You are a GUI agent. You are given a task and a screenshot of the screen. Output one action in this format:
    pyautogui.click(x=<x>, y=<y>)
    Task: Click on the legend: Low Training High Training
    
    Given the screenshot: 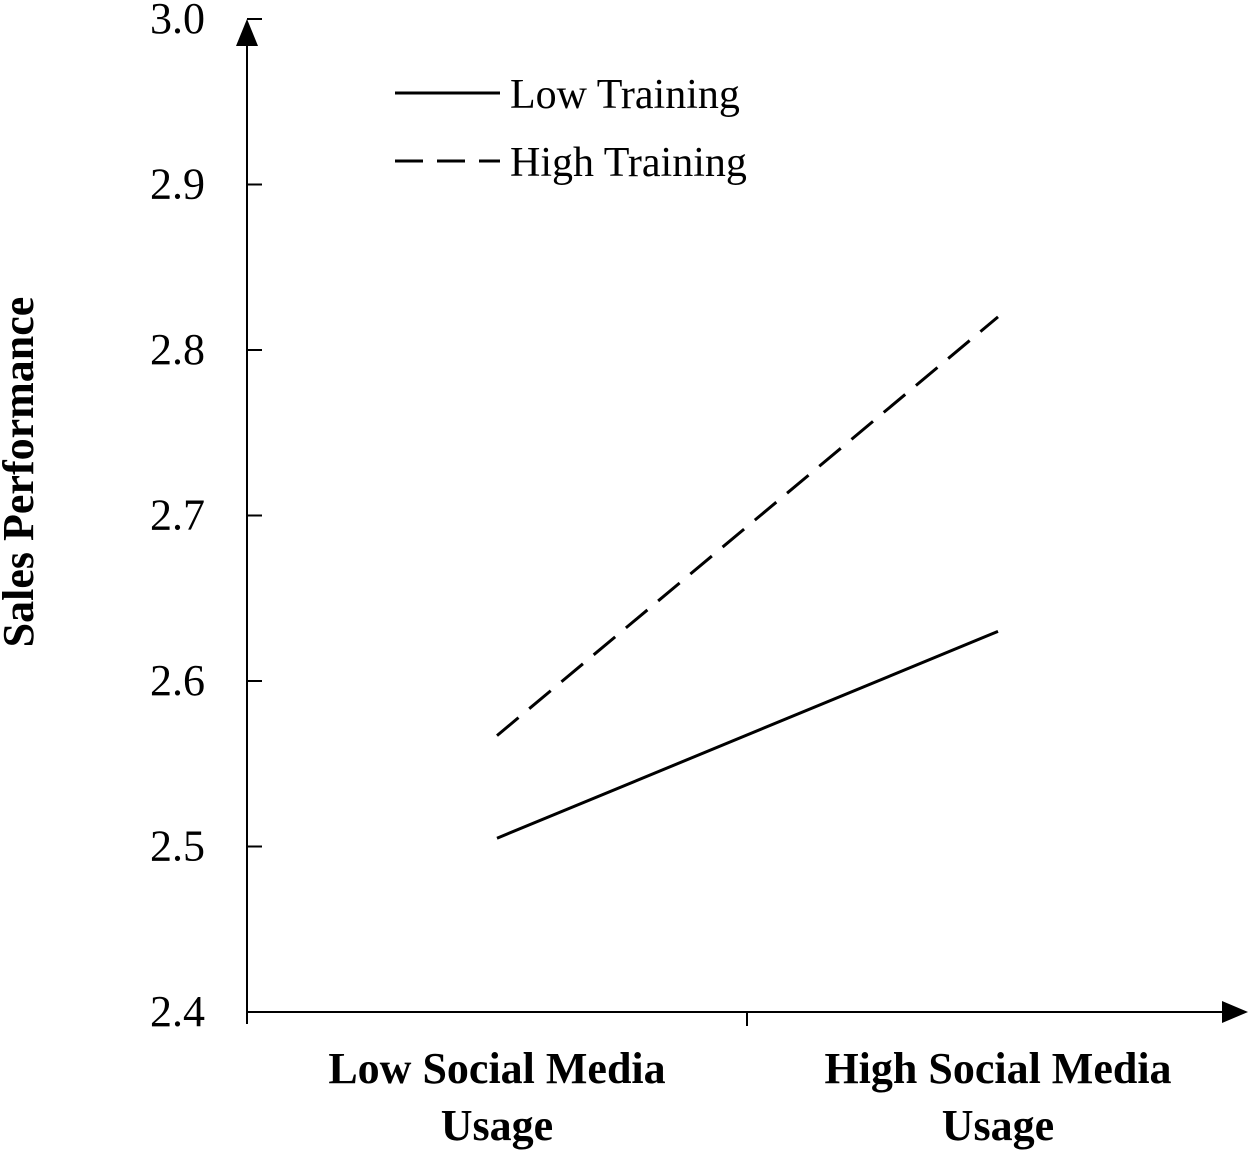 What is the action you would take?
    pyautogui.click(x=571, y=129)
    